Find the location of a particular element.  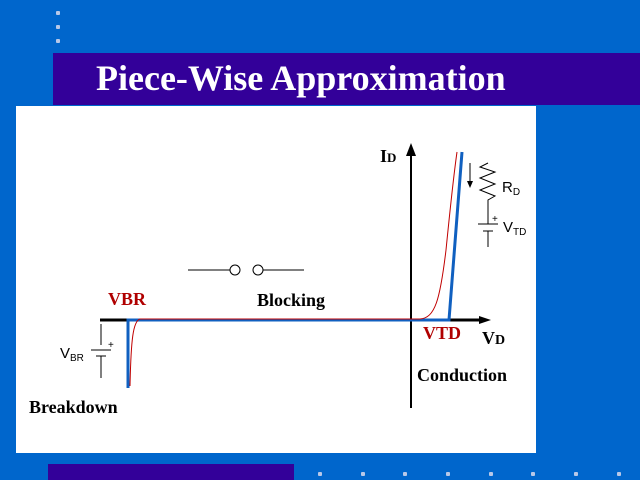

footer-bar is located at coordinates (171, 472).